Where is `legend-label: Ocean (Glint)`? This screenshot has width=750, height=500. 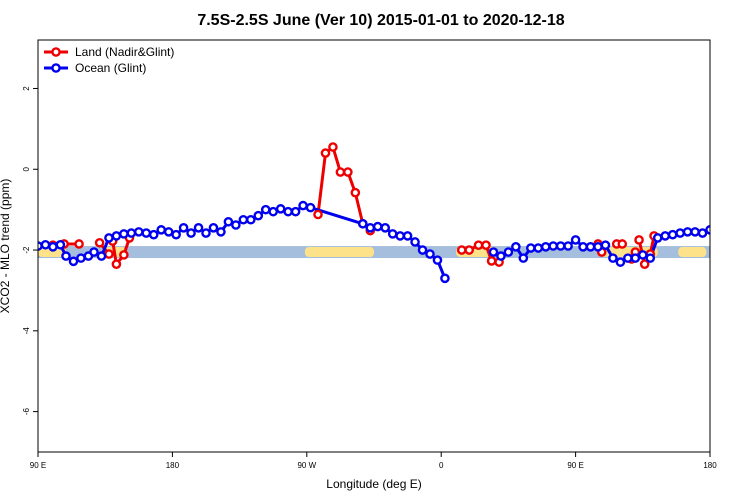 legend-label: Ocean (Glint) is located at coordinates (110, 68).